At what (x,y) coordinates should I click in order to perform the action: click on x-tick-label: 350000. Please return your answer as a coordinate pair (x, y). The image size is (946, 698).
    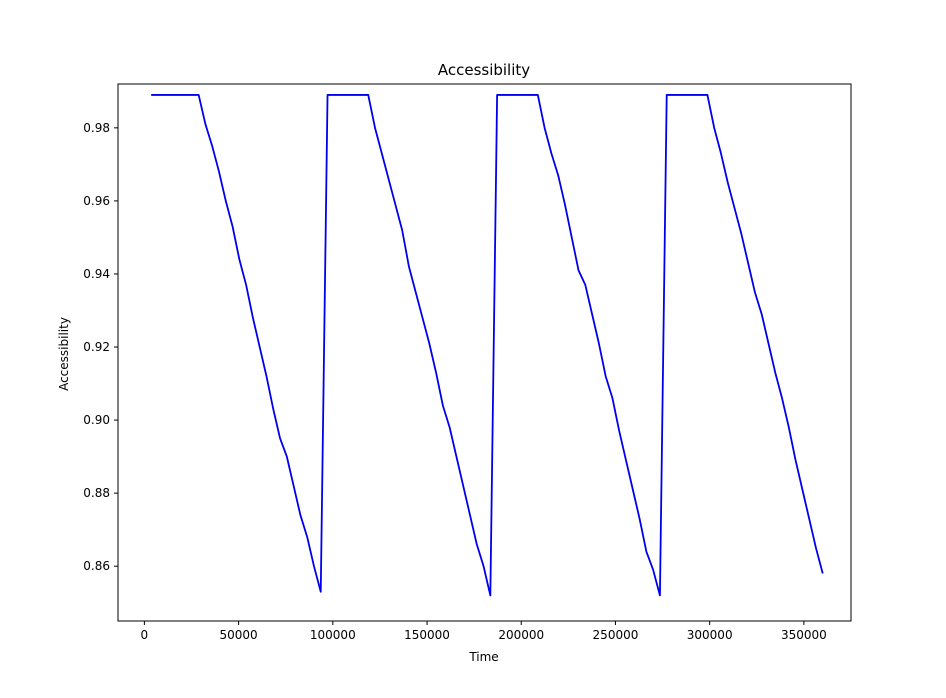
    Looking at the image, I should click on (804, 635).